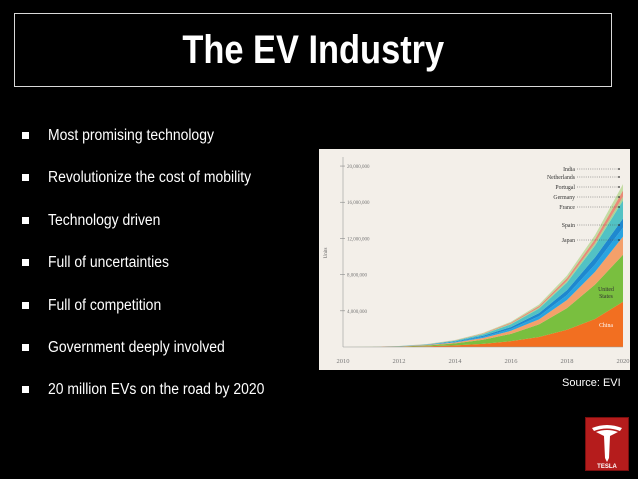  I want to click on y-tick-label: 4,000,000, so click(357, 312).